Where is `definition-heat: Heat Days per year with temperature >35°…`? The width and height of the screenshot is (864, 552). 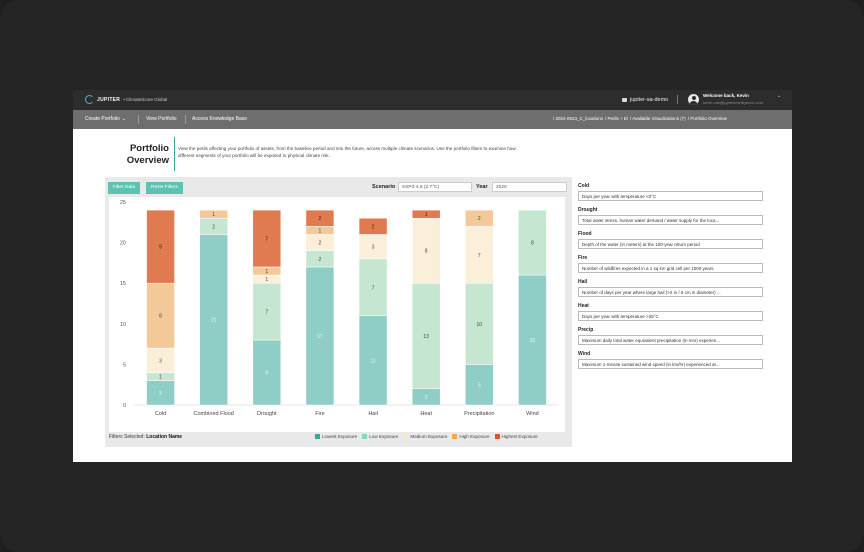 definition-heat: Heat Days per year with temperature >35°… is located at coordinates (670, 312).